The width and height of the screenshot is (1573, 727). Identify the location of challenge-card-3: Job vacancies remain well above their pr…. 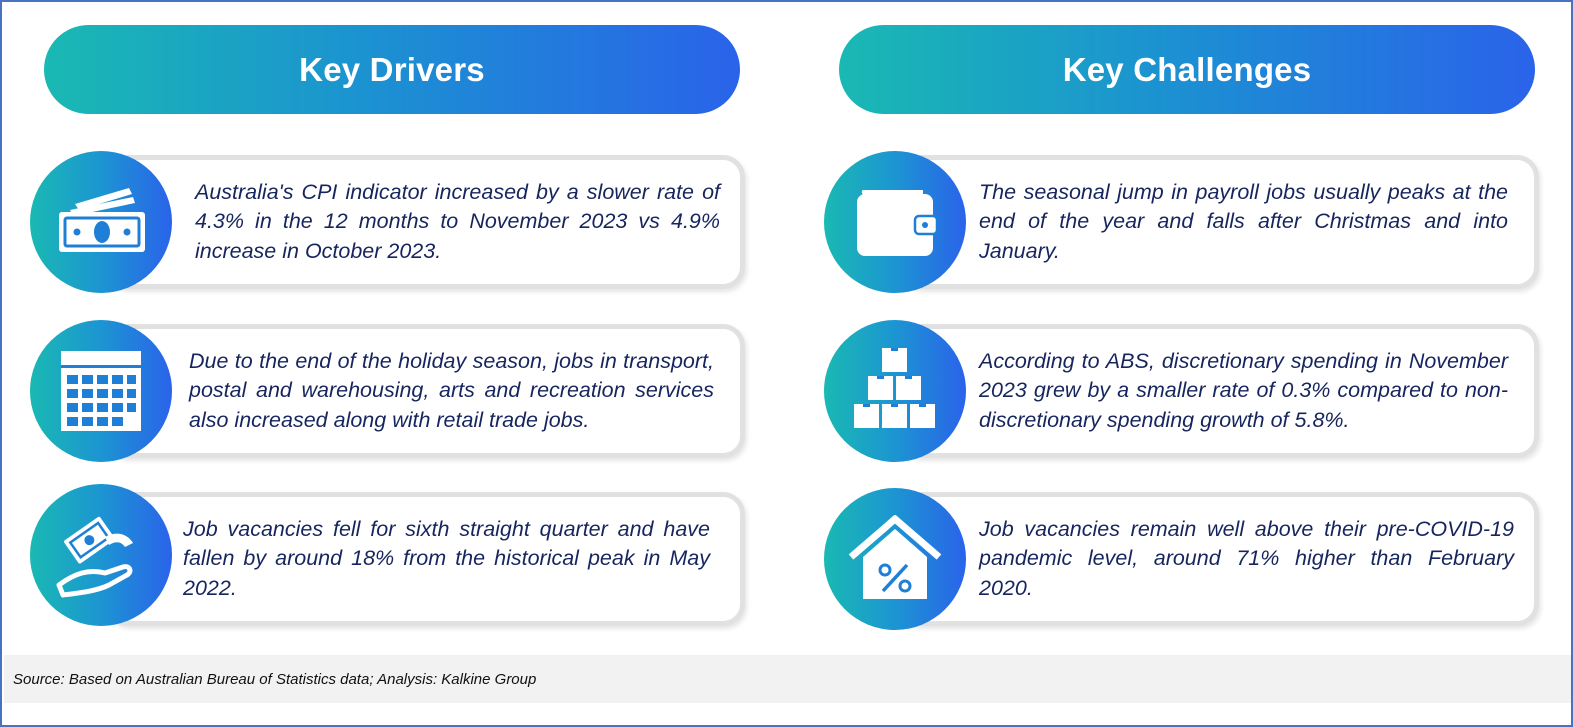
(1219, 559).